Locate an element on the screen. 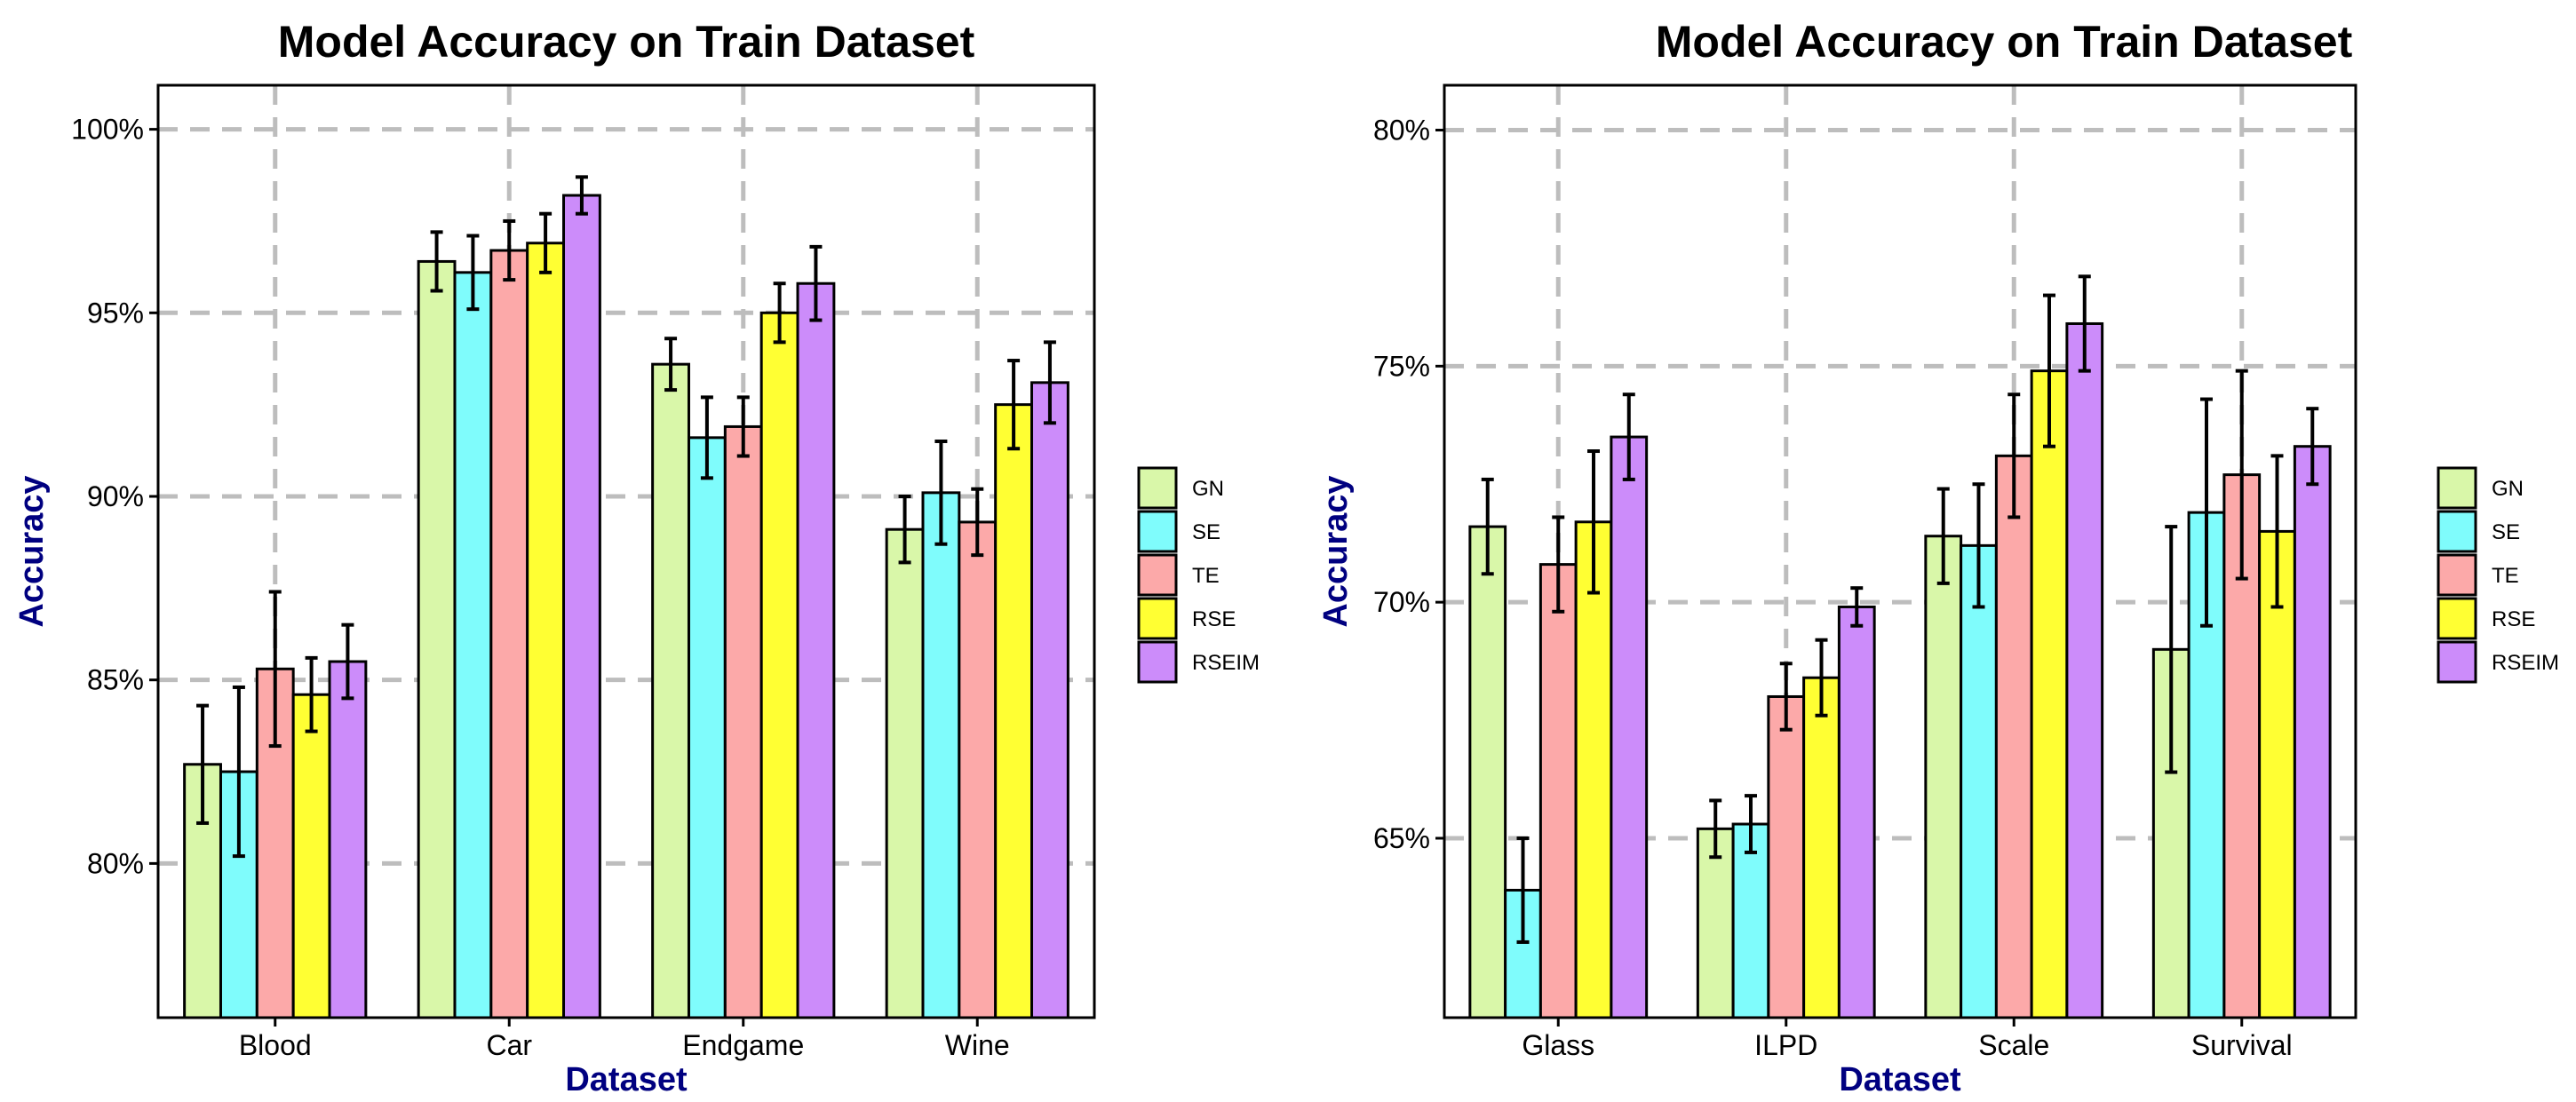 The width and height of the screenshot is (2576, 1102). bar-te-car is located at coordinates (509, 634).